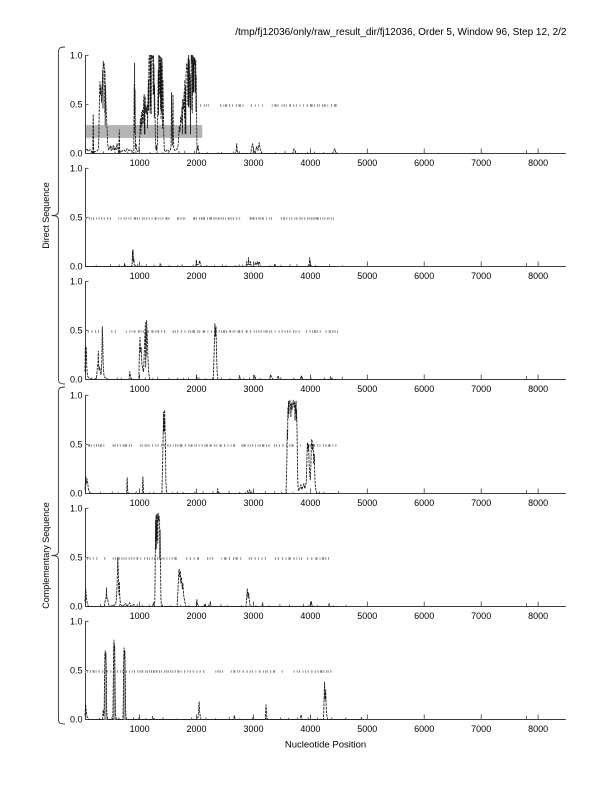 The height and width of the screenshot is (797, 612). Describe the element at coordinates (325, 745) in the screenshot. I see `svg-text: Nucleotide Position` at that location.